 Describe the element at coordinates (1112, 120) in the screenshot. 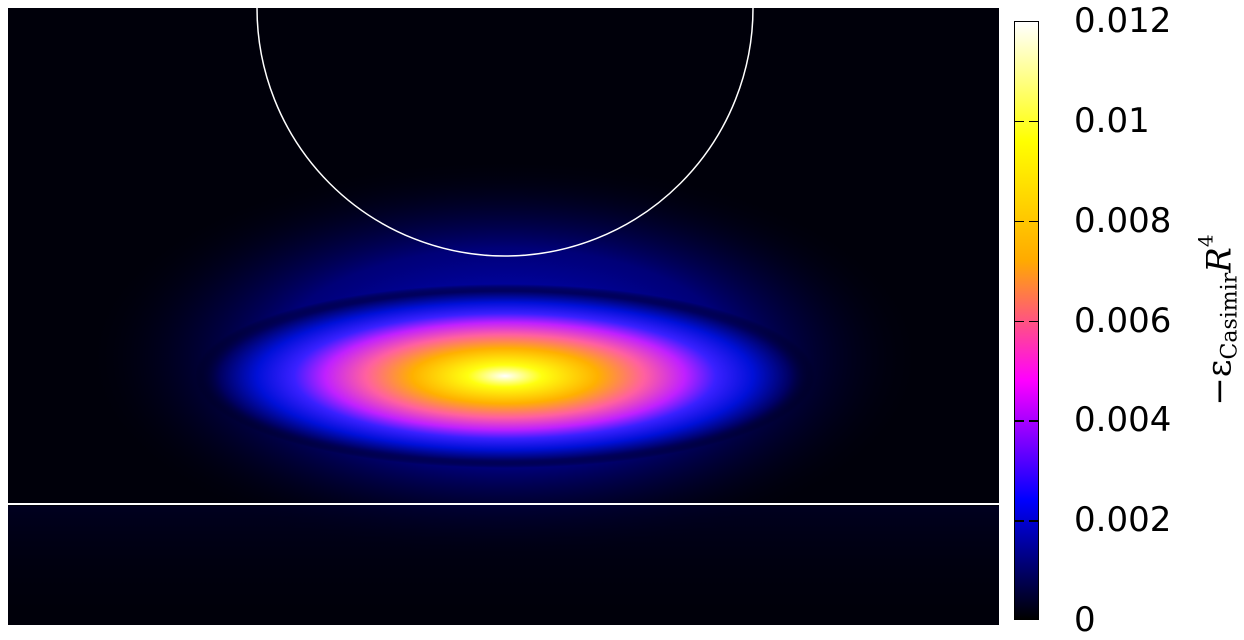

I see `colorbar-tick-label: 0.01` at that location.